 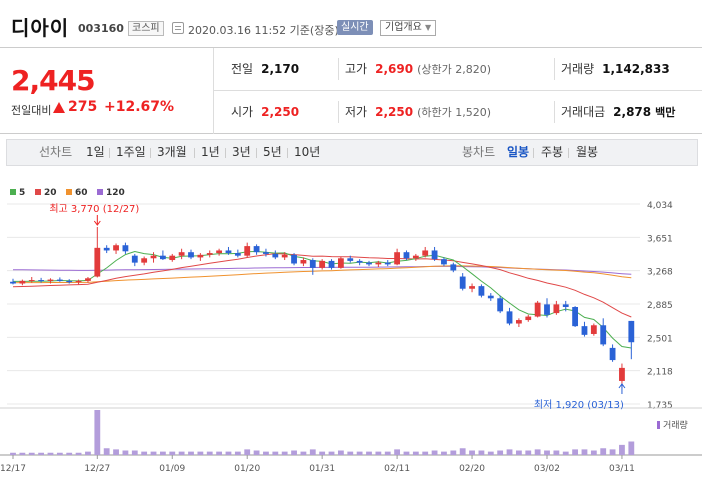 I want to click on upper-limit: (상한가 2,820), so click(x=454, y=69).